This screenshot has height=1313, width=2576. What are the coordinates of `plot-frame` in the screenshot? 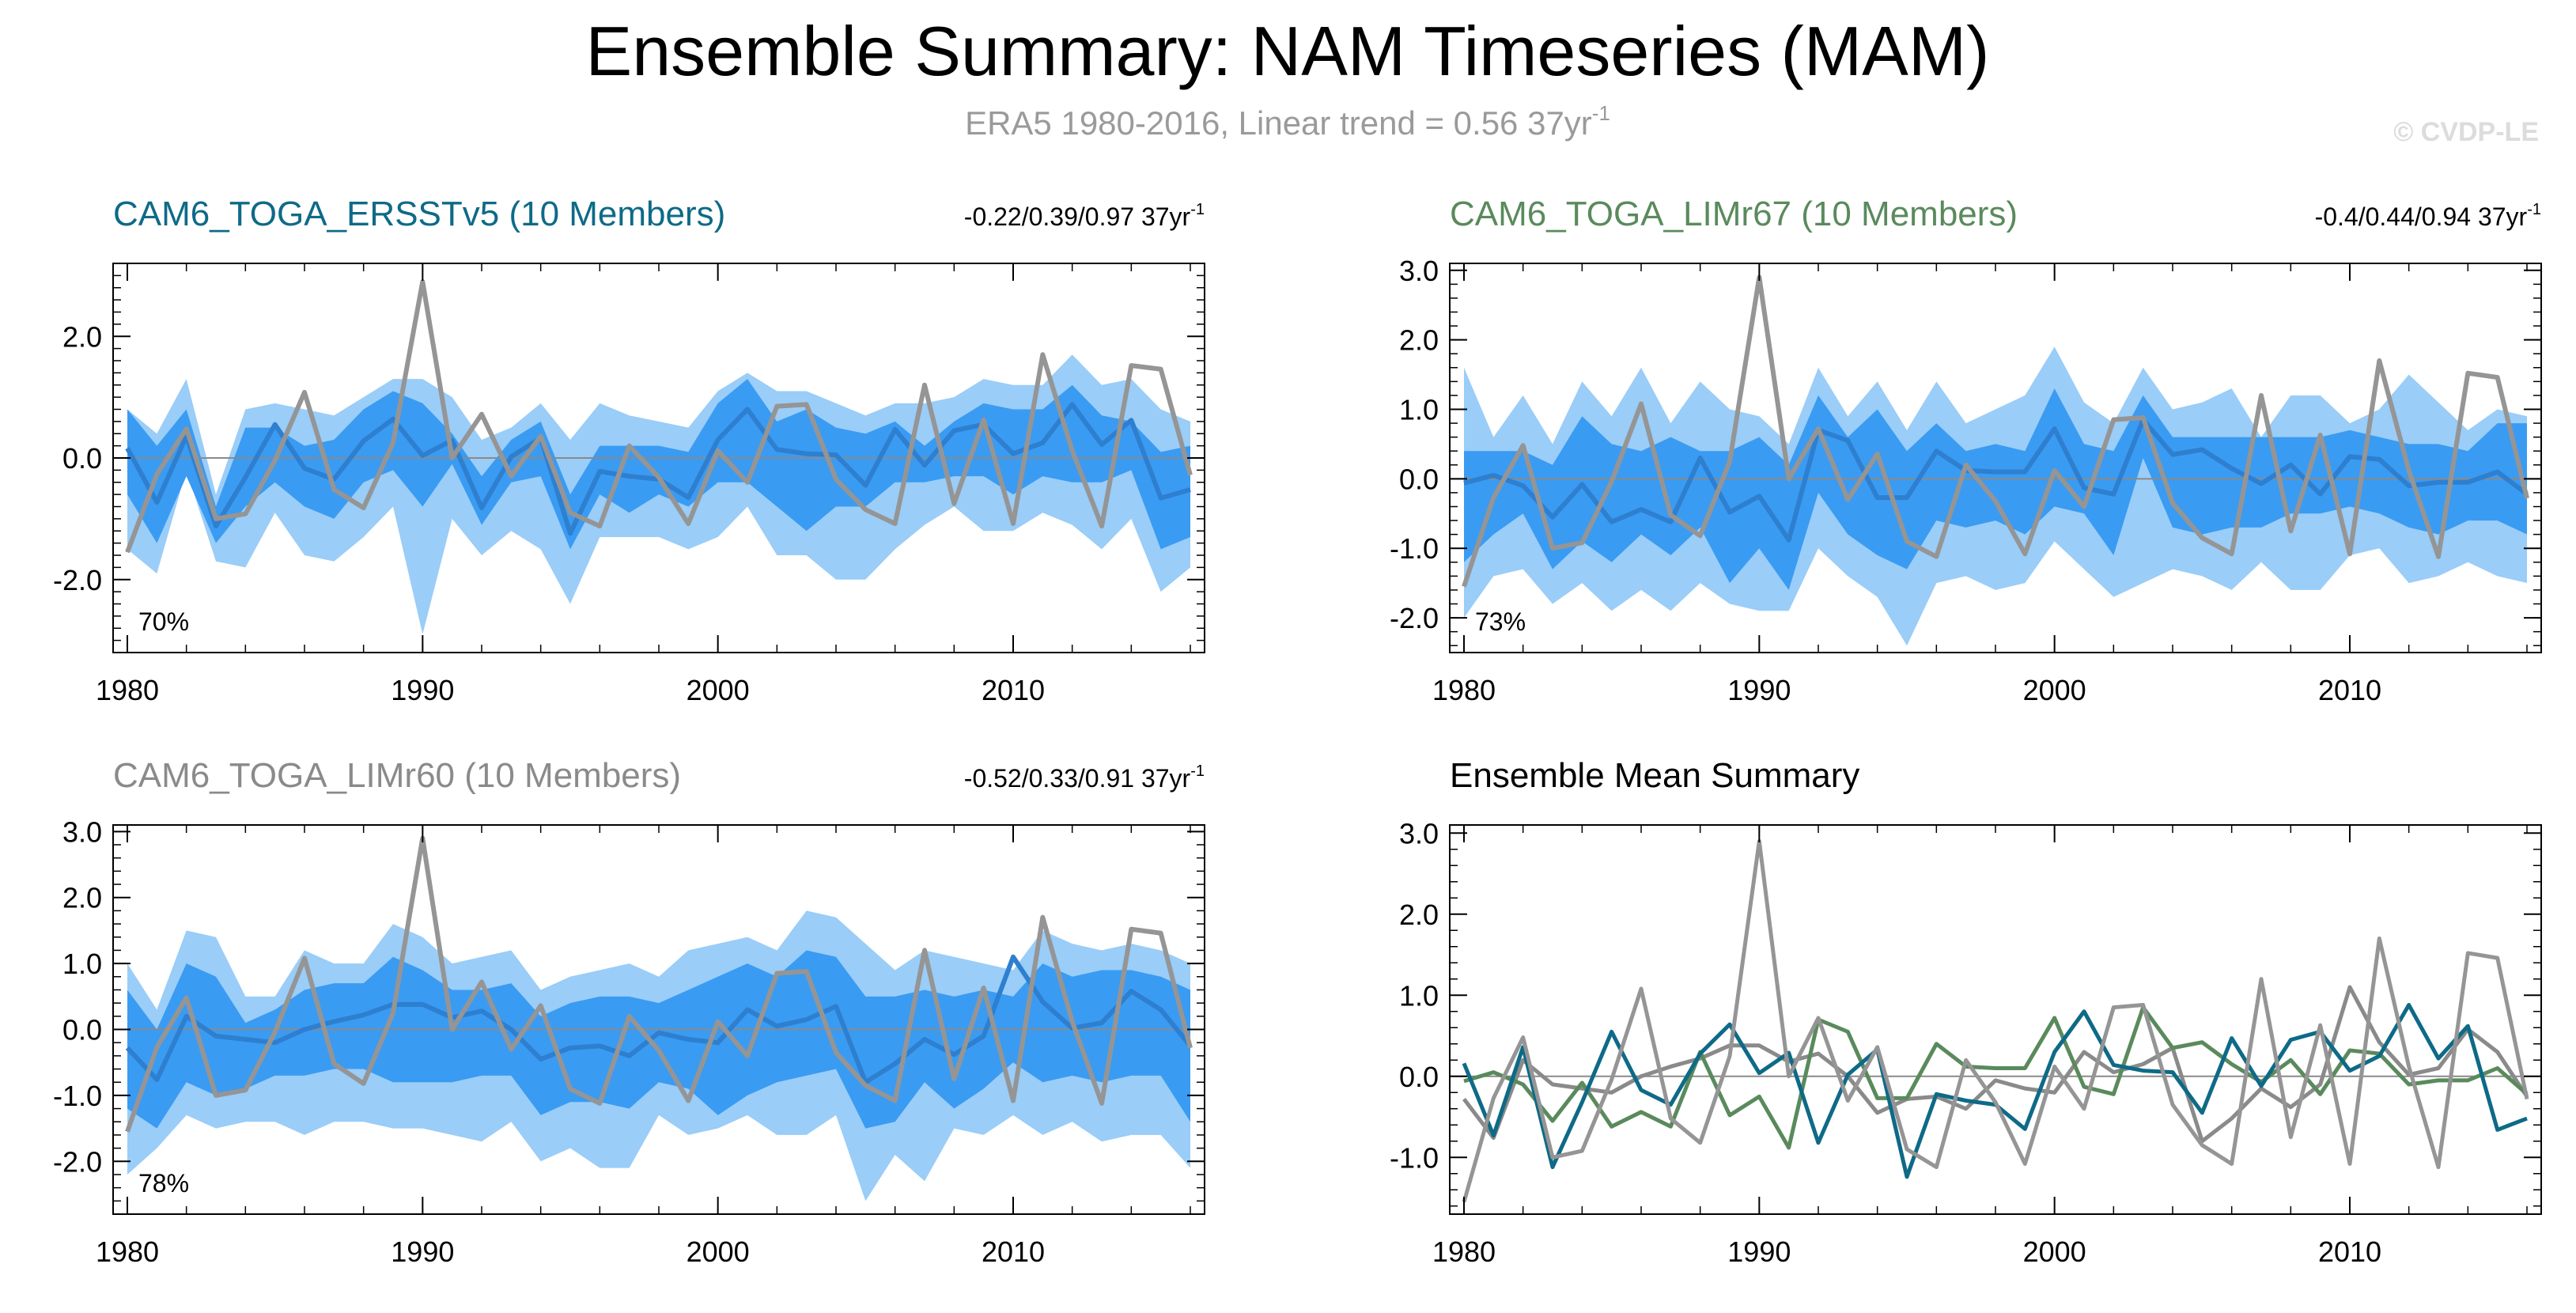 It's located at (1996, 1019).